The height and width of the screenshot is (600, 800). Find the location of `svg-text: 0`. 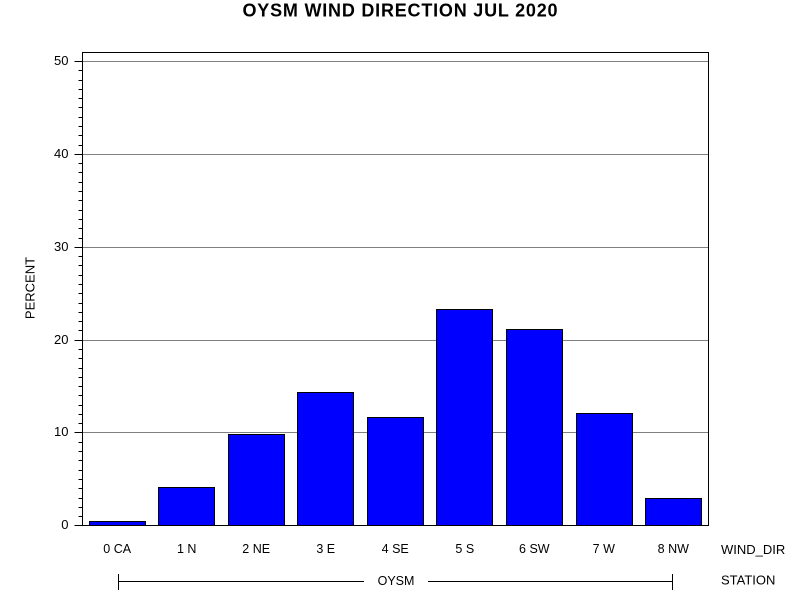

svg-text: 0 is located at coordinates (64, 524).